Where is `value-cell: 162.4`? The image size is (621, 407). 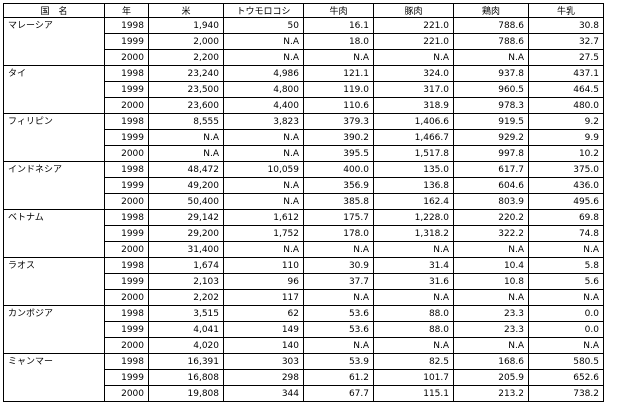 value-cell: 162.4 is located at coordinates (413, 201).